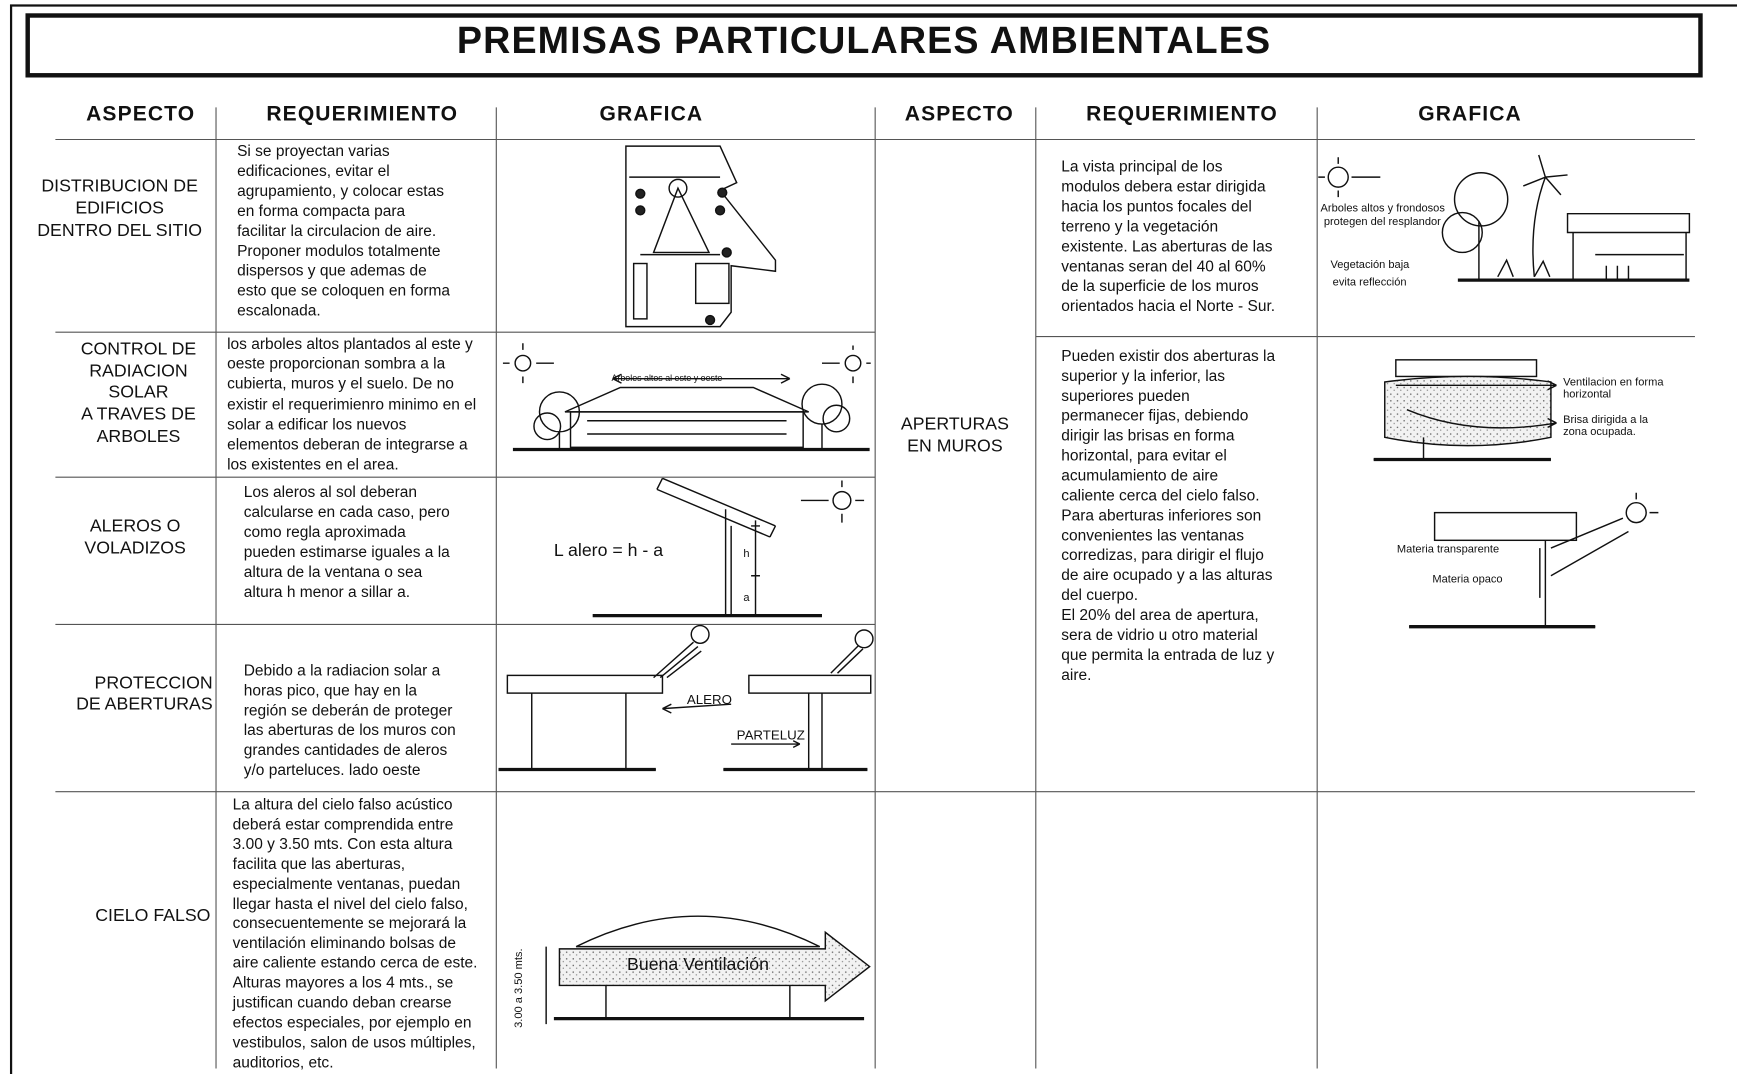 Image resolution: width=1737 pixels, height=1074 pixels. What do you see at coordinates (1606, 420) in the screenshot?
I see `graphic-label: Brisa dirigida a la` at bounding box center [1606, 420].